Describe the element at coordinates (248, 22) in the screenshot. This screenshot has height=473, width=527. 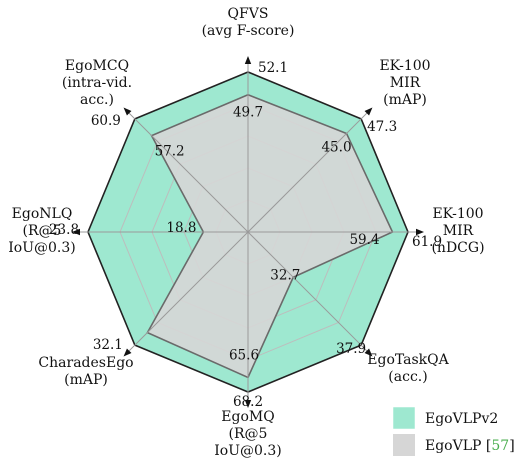
I see `axis-label: QFVS (avg F-score)` at that location.